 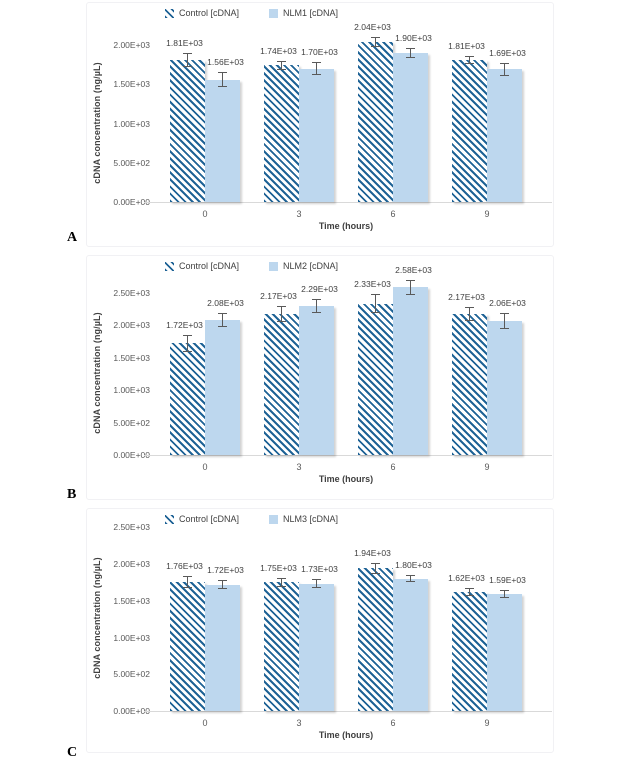 What do you see at coordinates (251, 13) in the screenshot?
I see `legend: Control [cDNA] NLM1 [cDNA]` at bounding box center [251, 13].